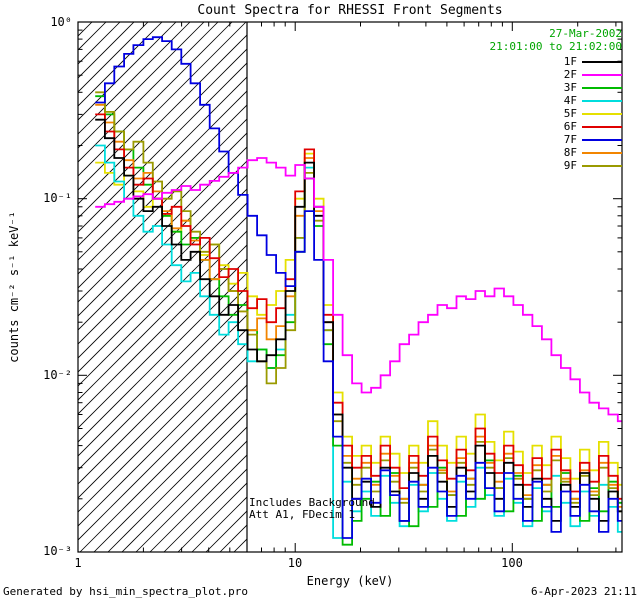 The width and height of the screenshot is (640, 600). I want to click on y-tick-label-1e0: 10⁰, so click(61, 22).